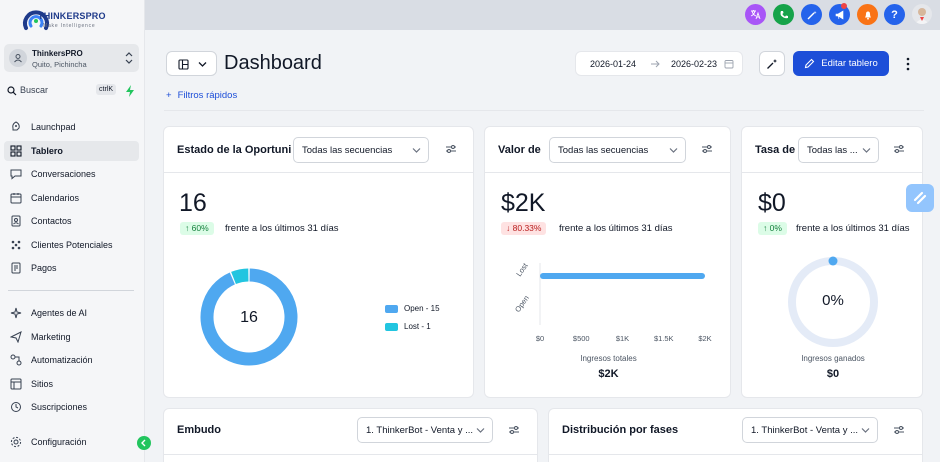  What do you see at coordinates (234, 150) in the screenshot?
I see `card-title: Estado de la Oportunidad` at bounding box center [234, 150].